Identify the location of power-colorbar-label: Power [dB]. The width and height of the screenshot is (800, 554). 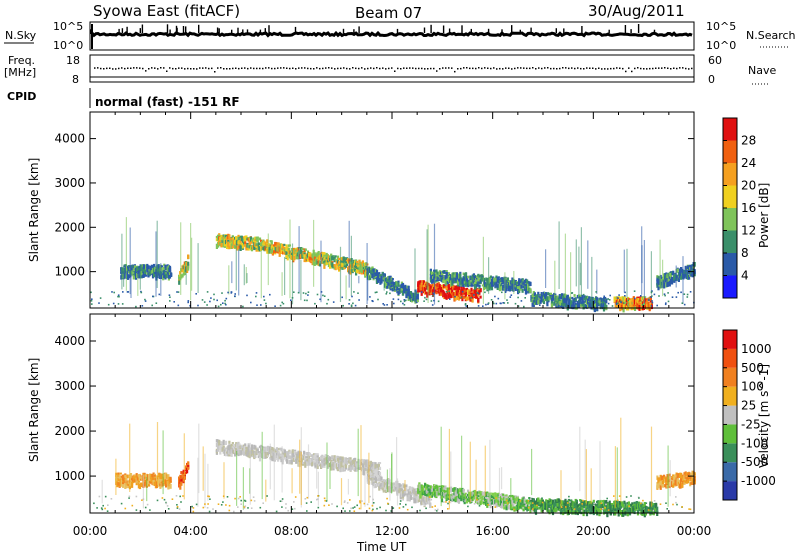
(764, 215).